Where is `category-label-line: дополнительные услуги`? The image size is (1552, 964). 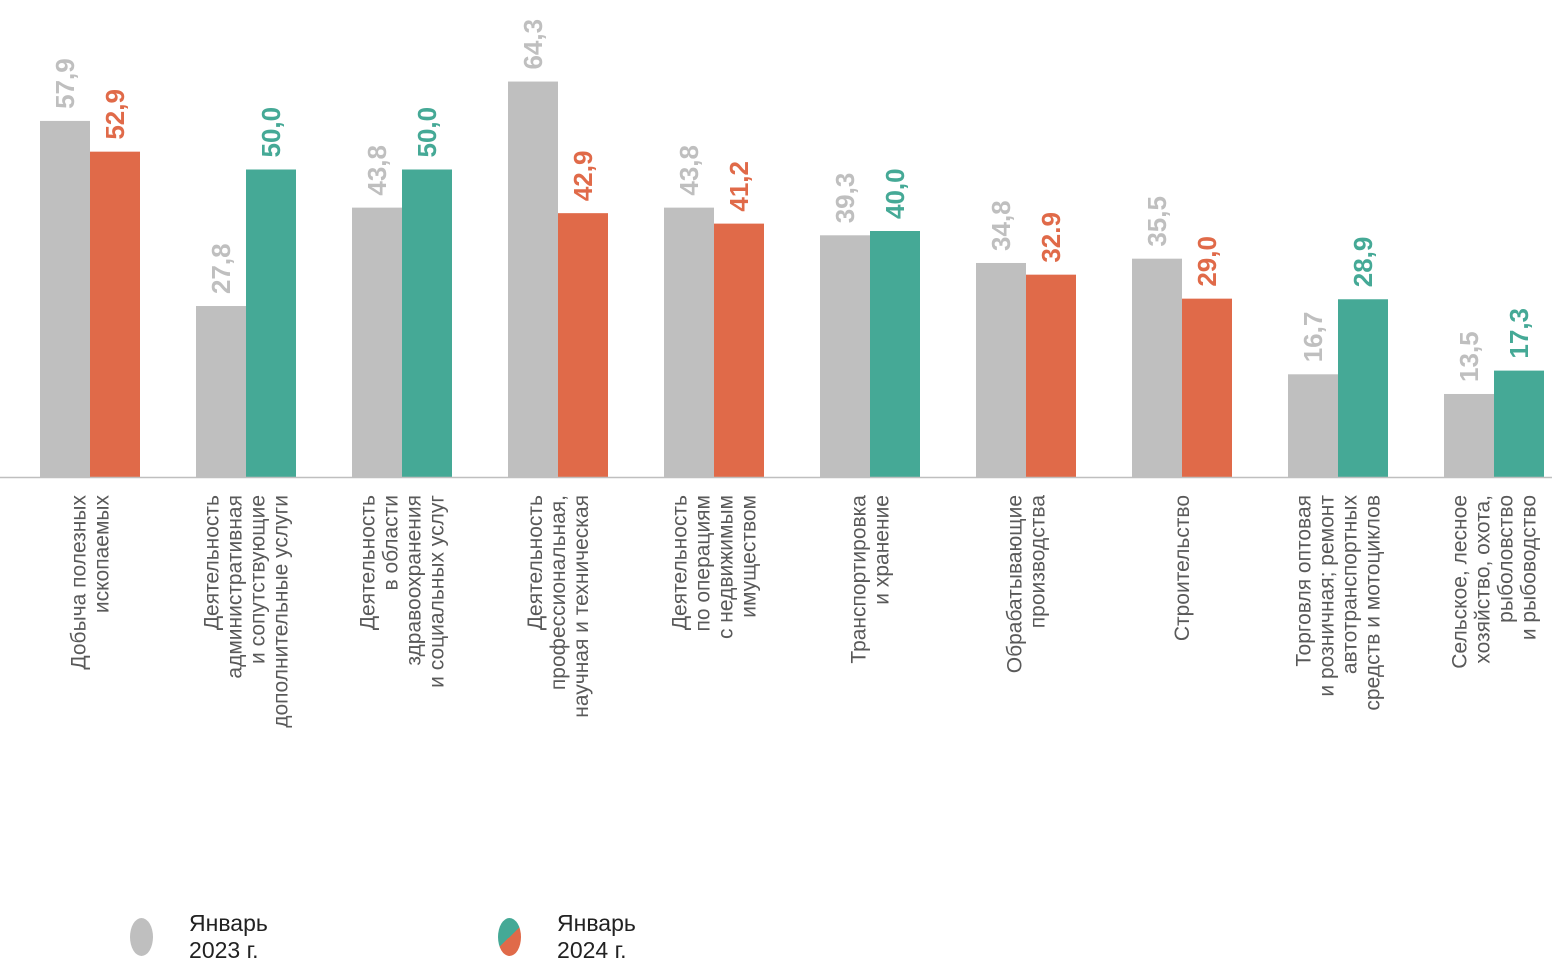 category-label-line: дополнительные услуги is located at coordinates (281, 611).